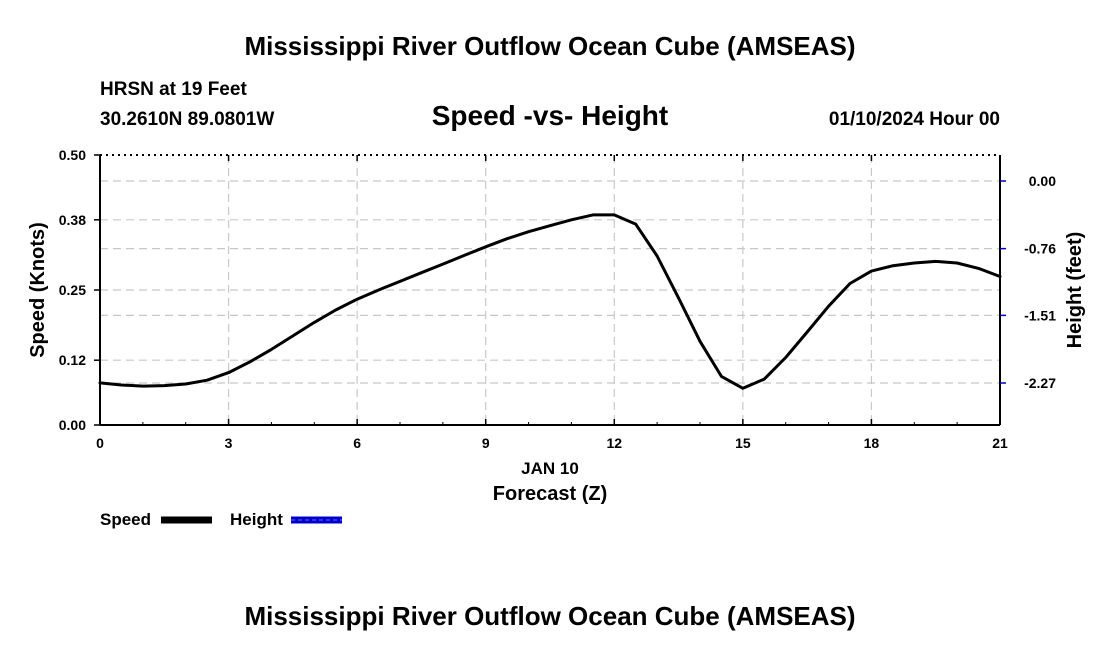  I want to click on y2-axis-label: Height (feet), so click(1075, 290).